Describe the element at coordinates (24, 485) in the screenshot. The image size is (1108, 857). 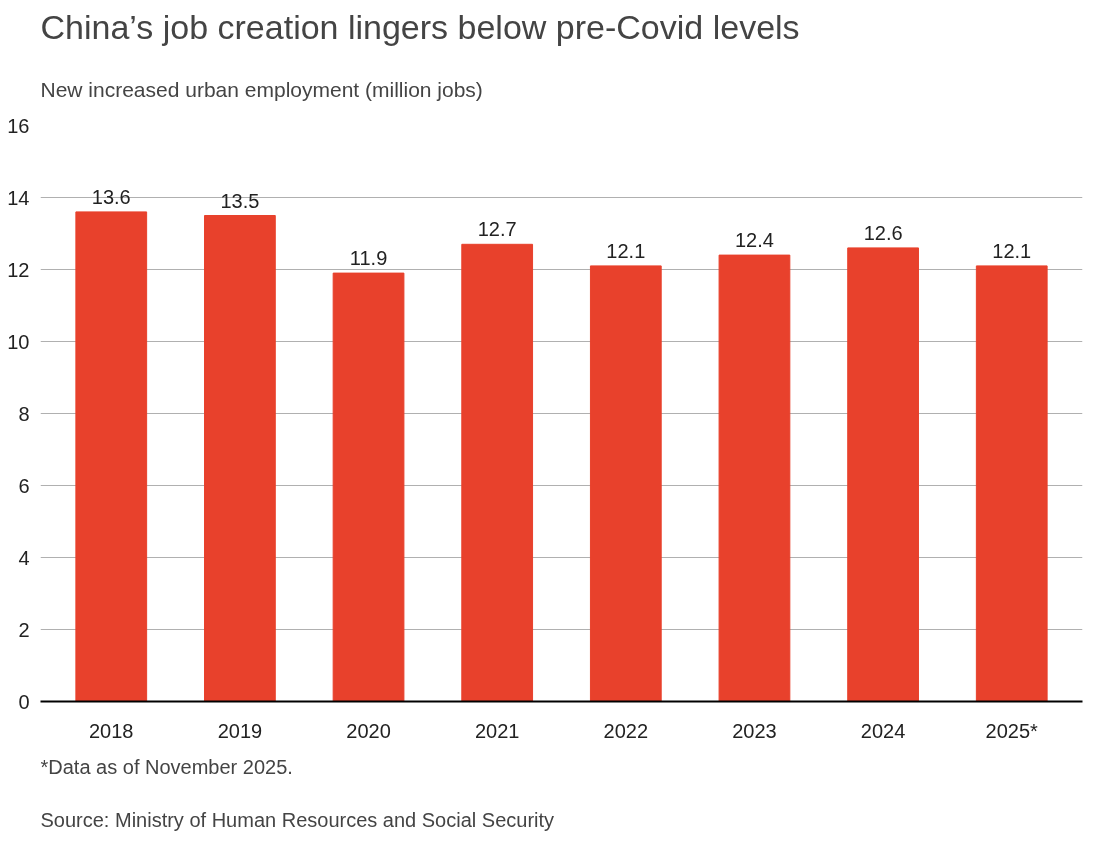
I see `y-tick-label: 6` at that location.